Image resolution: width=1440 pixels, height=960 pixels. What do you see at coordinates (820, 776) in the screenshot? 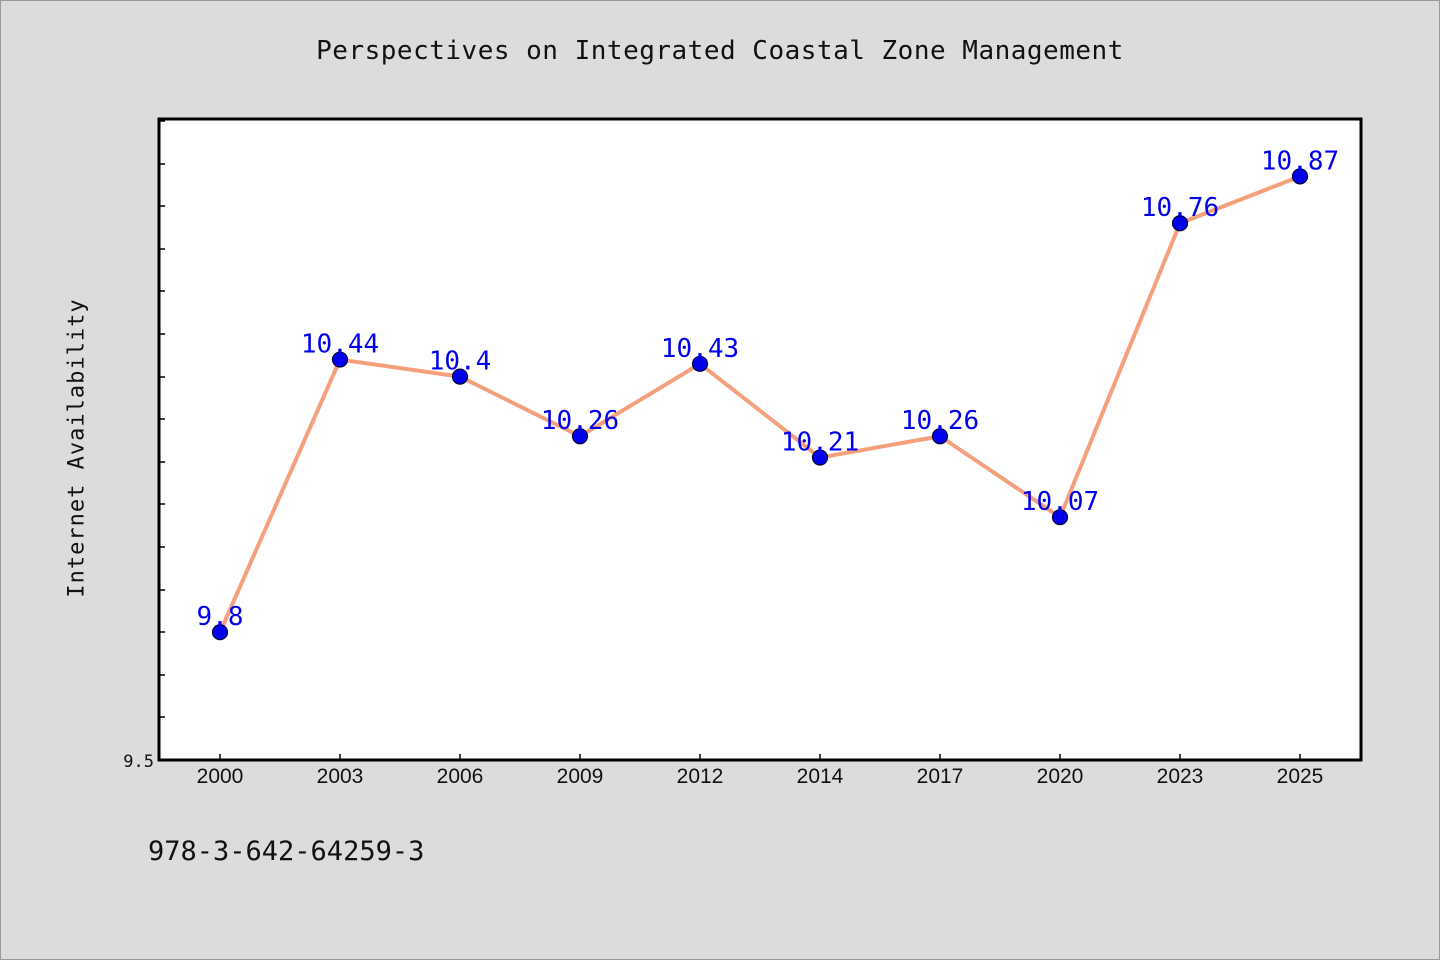
I see `x-tick-label: 2014` at bounding box center [820, 776].